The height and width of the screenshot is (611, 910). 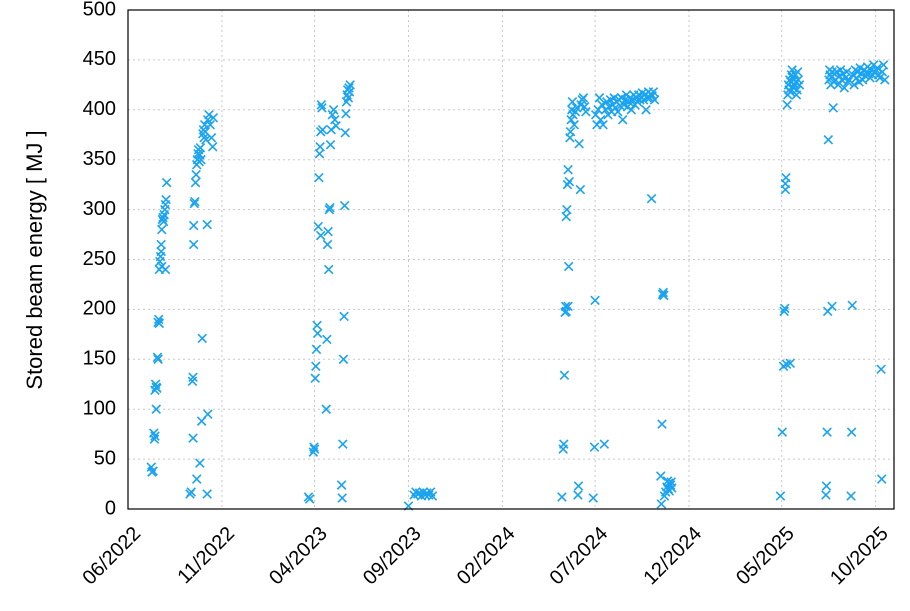 What do you see at coordinates (99, 159) in the screenshot?
I see `y-tick-label: 350` at bounding box center [99, 159].